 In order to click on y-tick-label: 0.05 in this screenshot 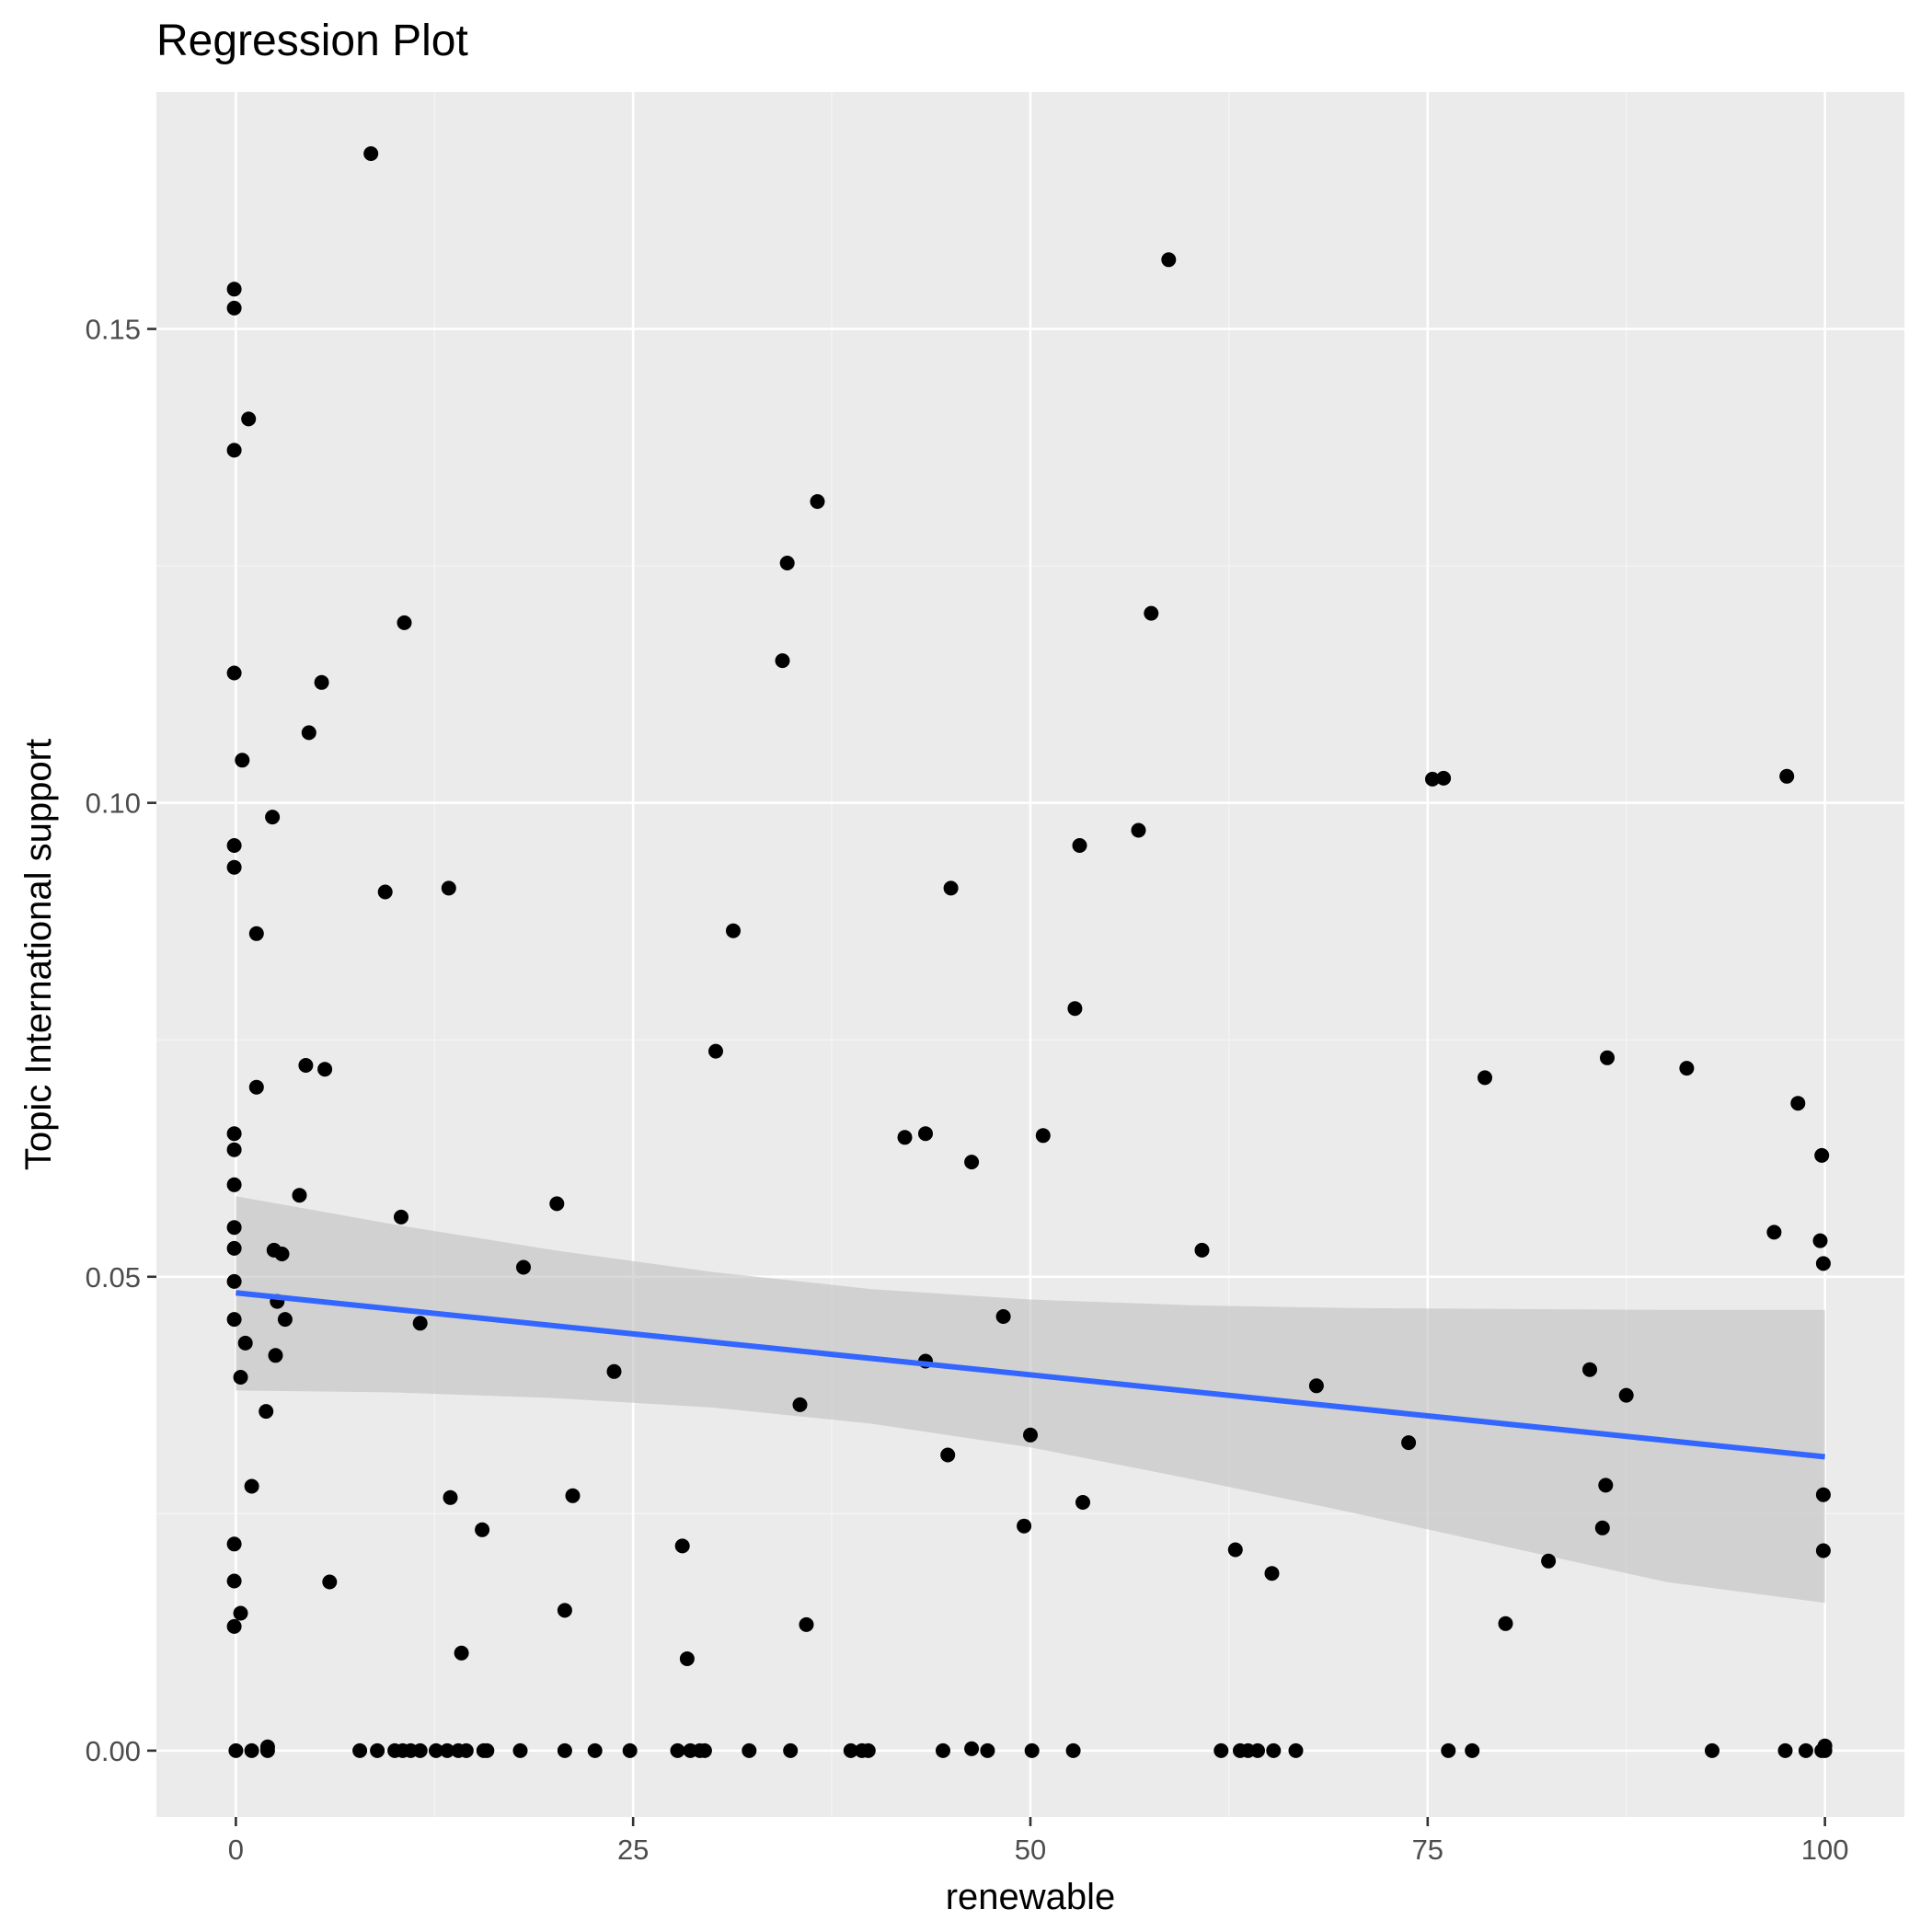, I will do `click(113, 1277)`.